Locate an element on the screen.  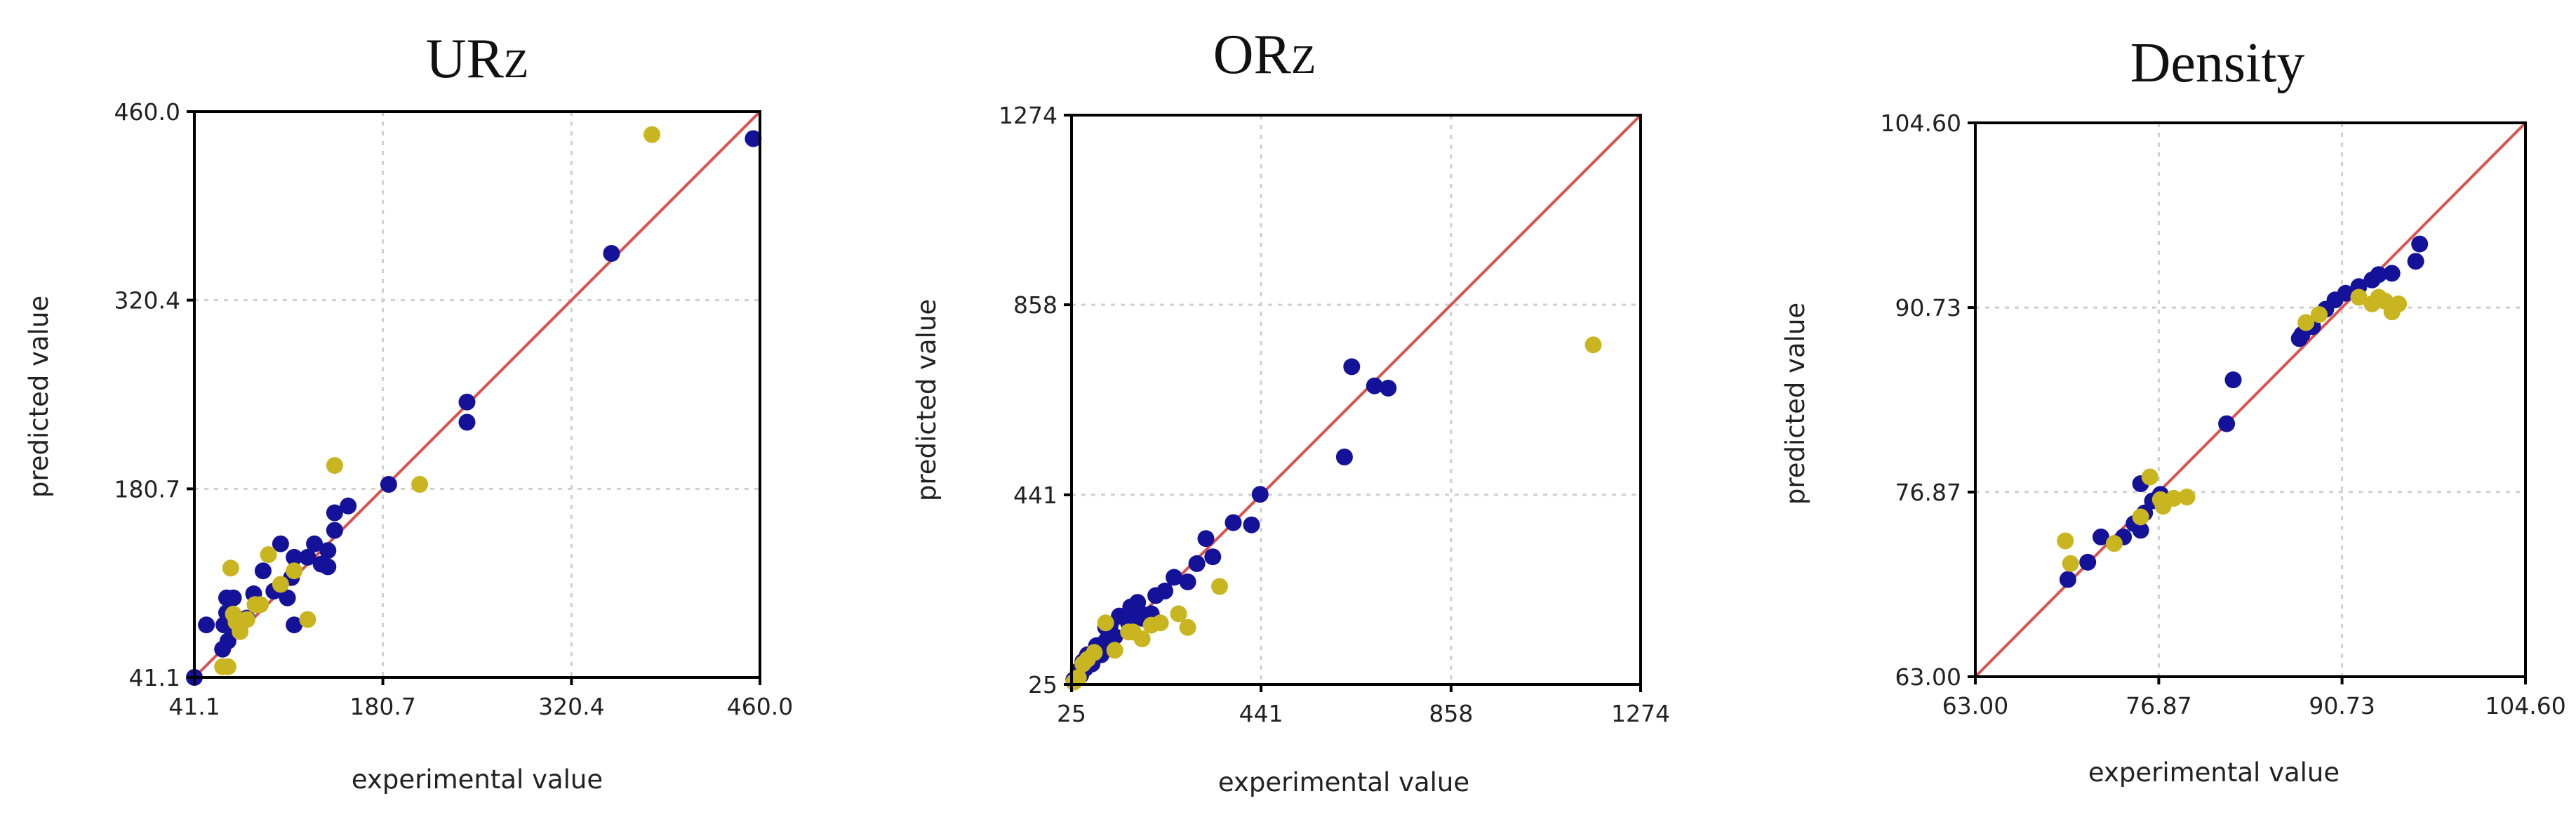
urz-ytick-label: 180.7 is located at coordinates (147, 489).